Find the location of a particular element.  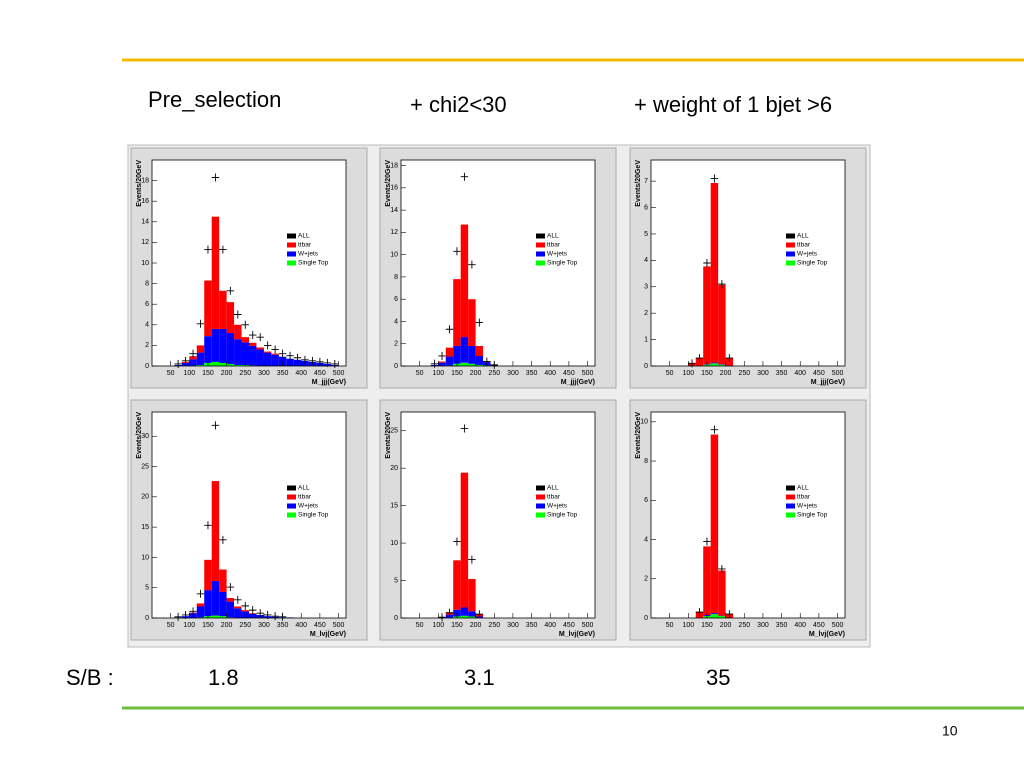

y-tick-label: 16 is located at coordinates (394, 188).